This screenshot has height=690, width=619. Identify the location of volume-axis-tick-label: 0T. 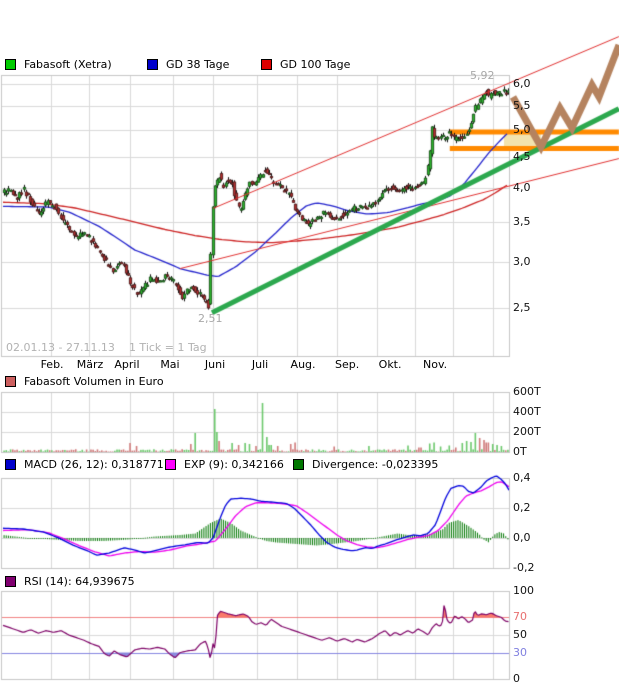
(520, 451).